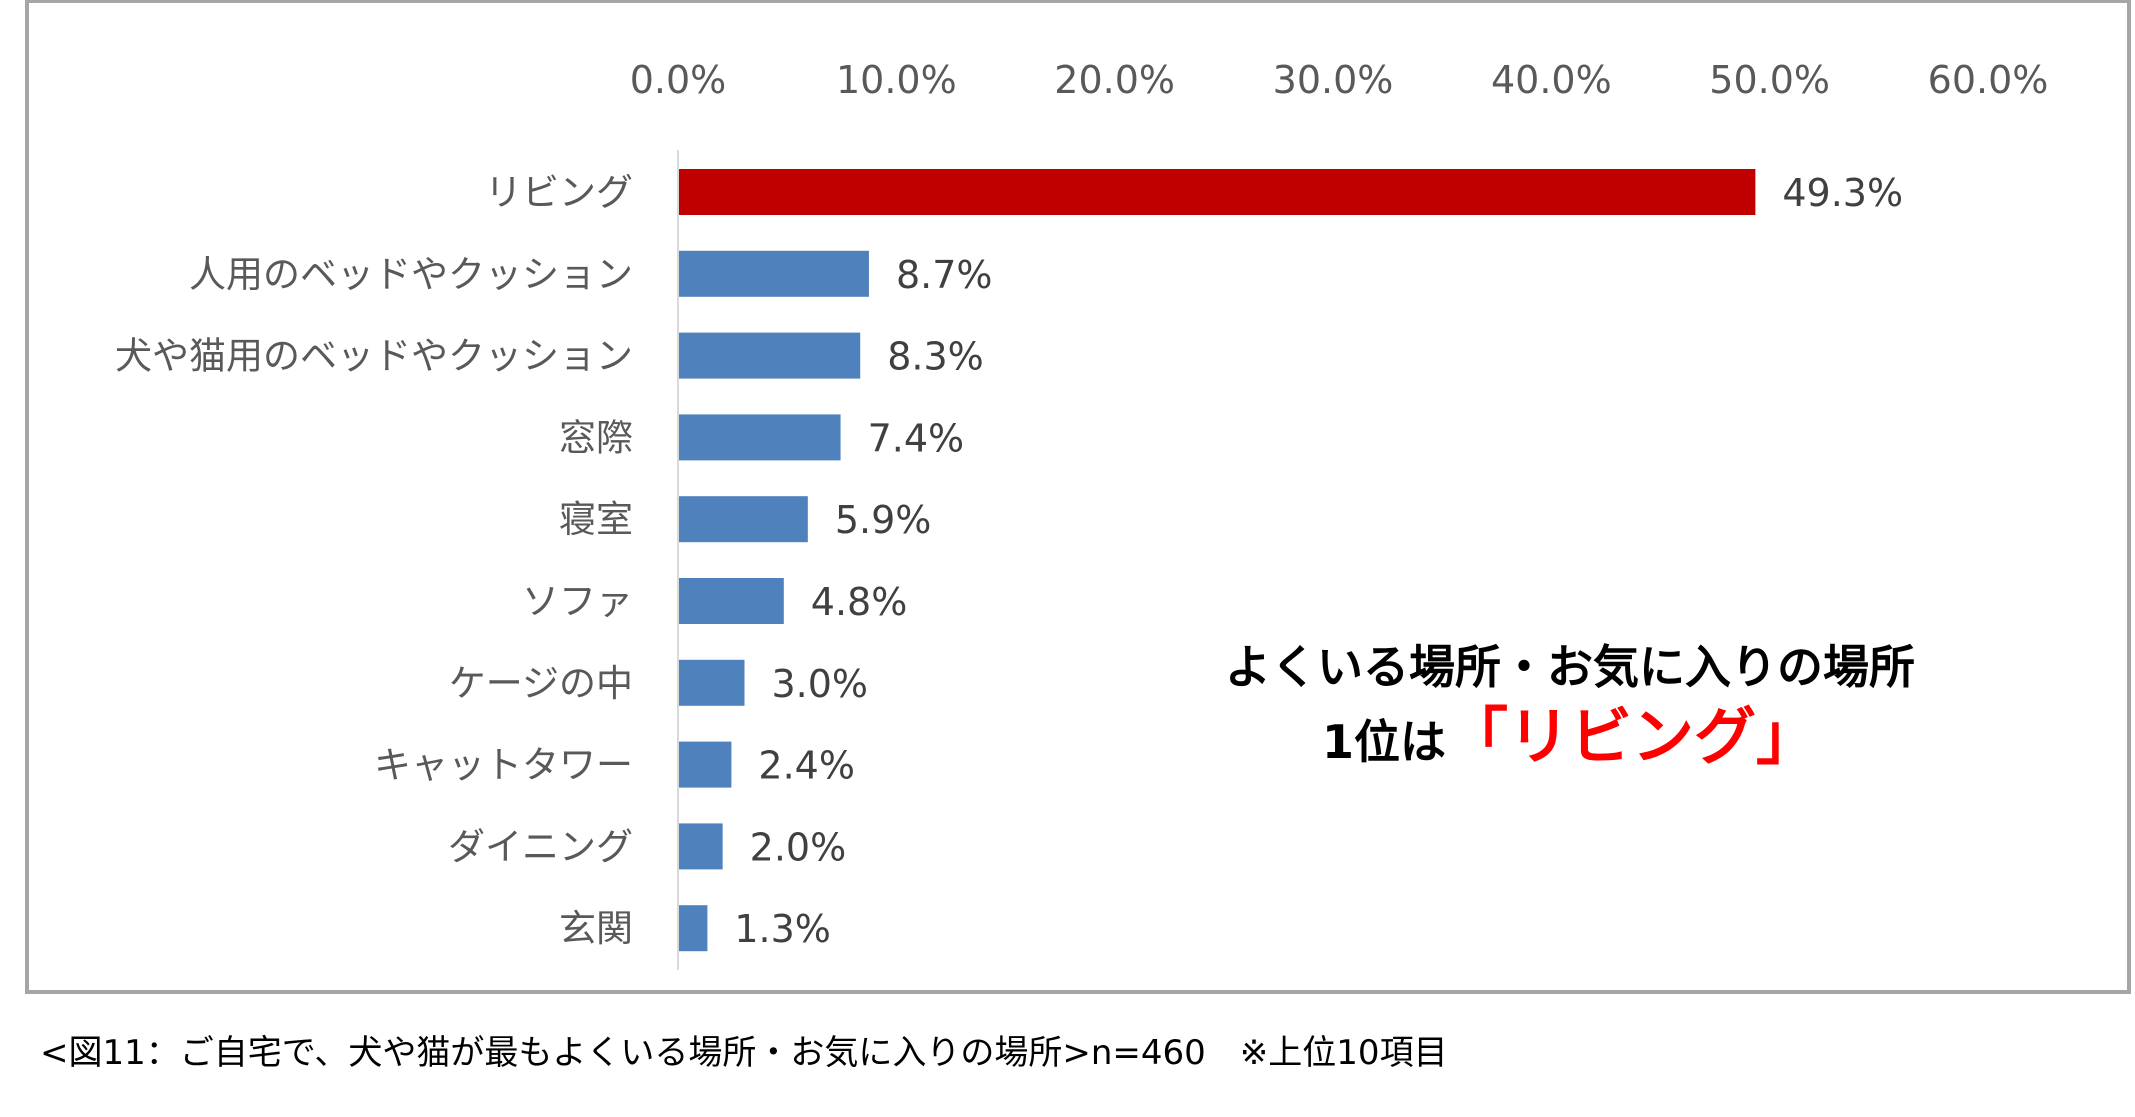  What do you see at coordinates (411, 274) in the screenshot?
I see `category-label: 人用のベッドやクッション` at bounding box center [411, 274].